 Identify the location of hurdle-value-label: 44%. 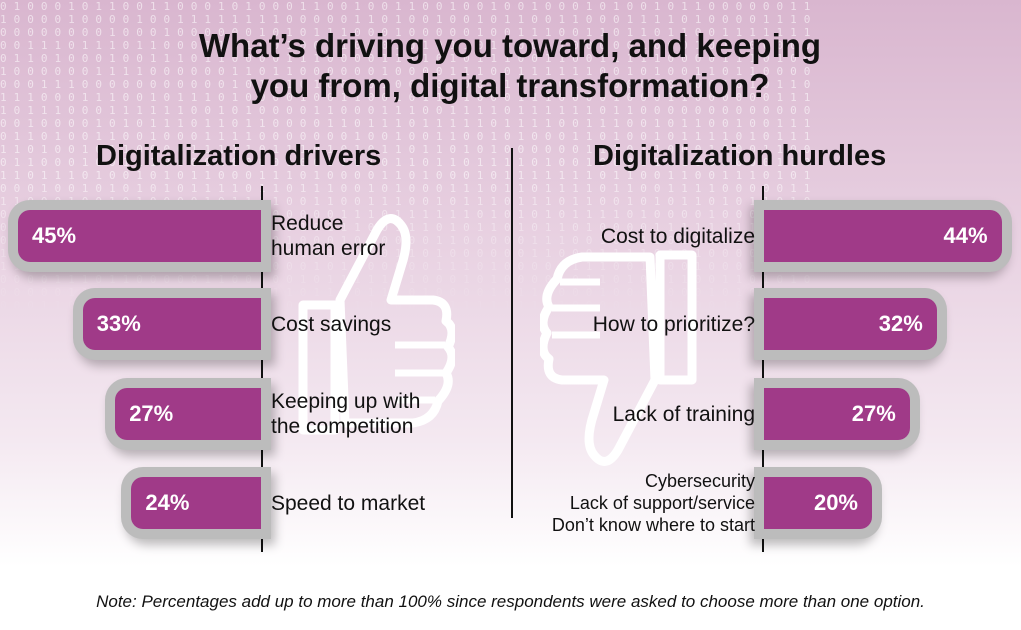
(965, 235).